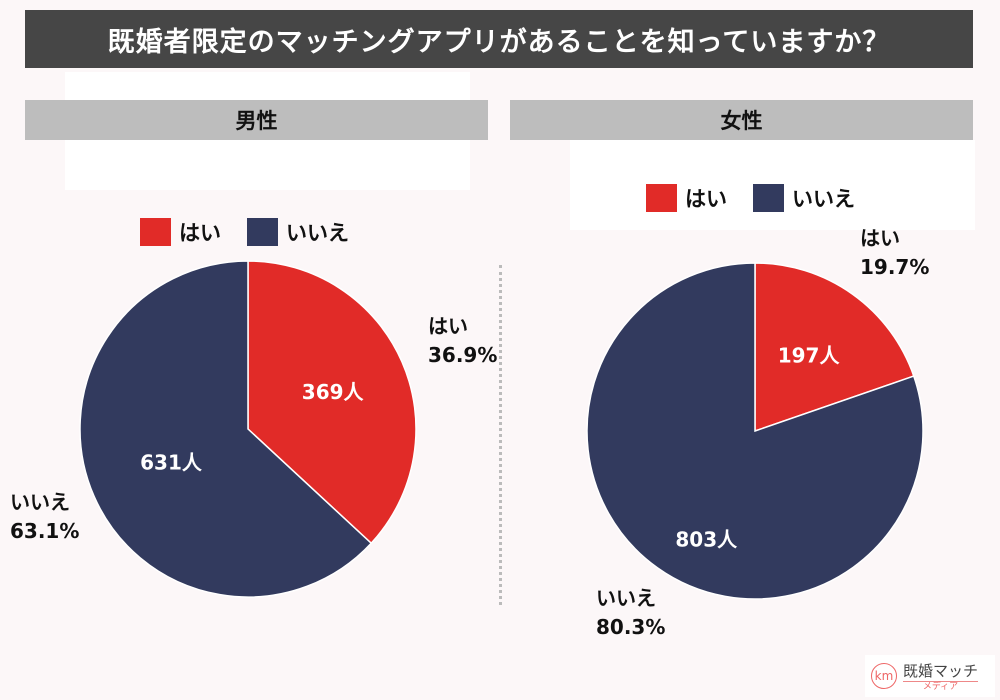 This screenshot has height=700, width=1000. Describe the element at coordinates (256, 120) in the screenshot. I see `male-header: 男性` at that location.